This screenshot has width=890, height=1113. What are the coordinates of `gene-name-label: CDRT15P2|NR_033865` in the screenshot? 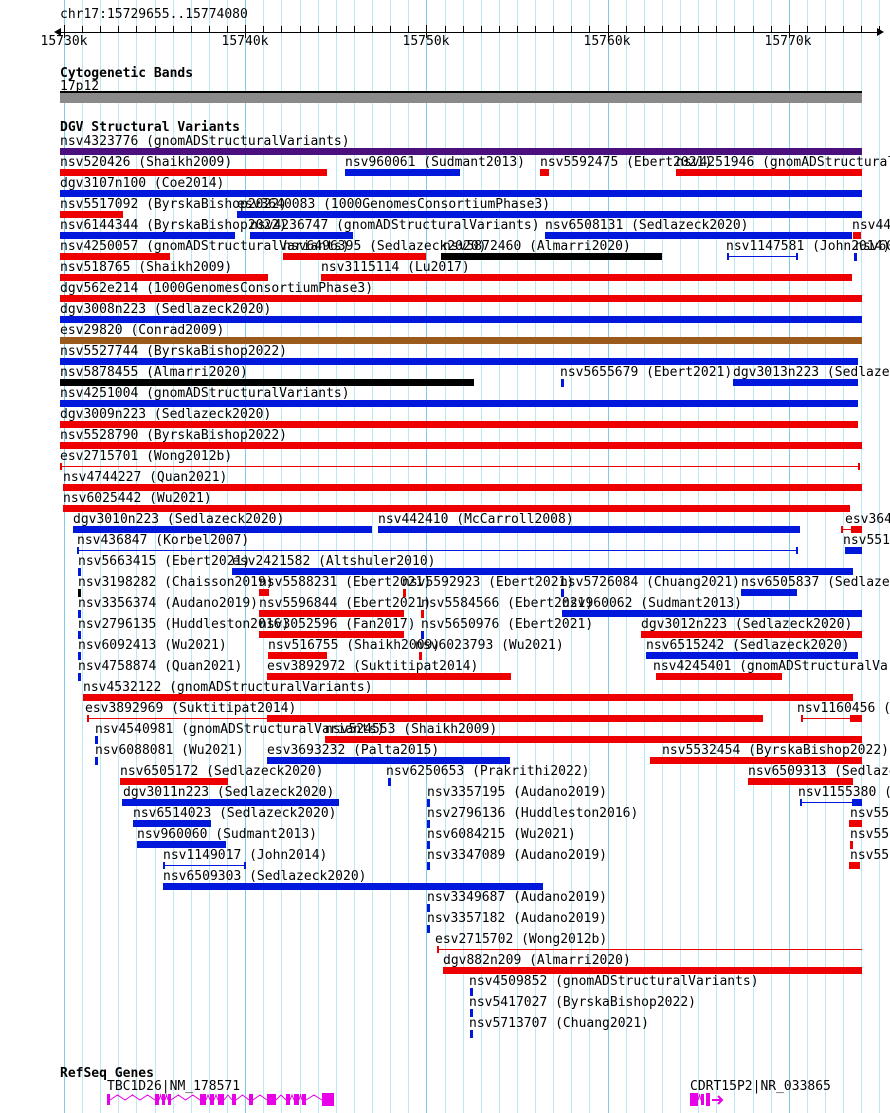 It's located at (760, 1086).